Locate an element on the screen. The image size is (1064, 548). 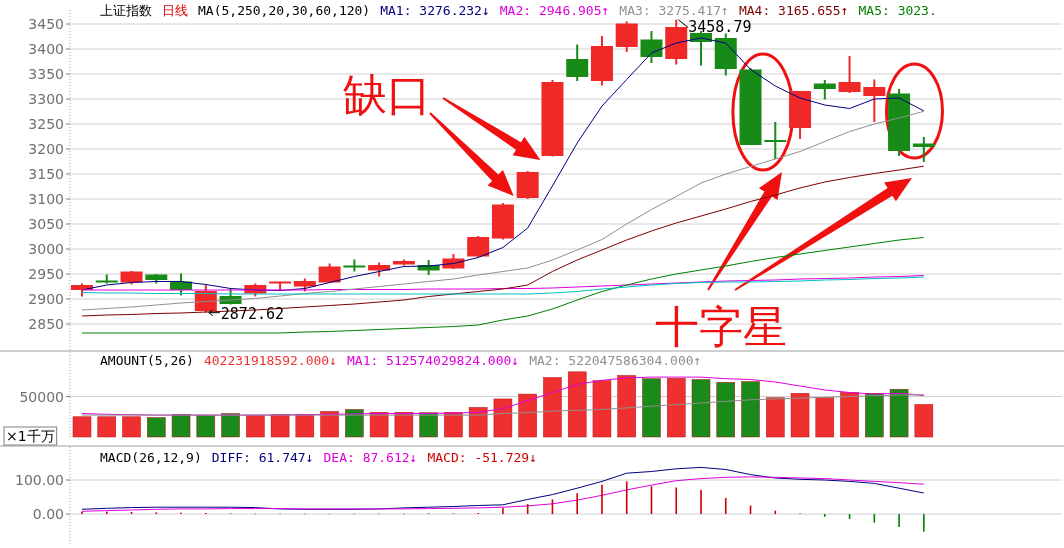
y-tick-label: 3300 is located at coordinates (46, 99).